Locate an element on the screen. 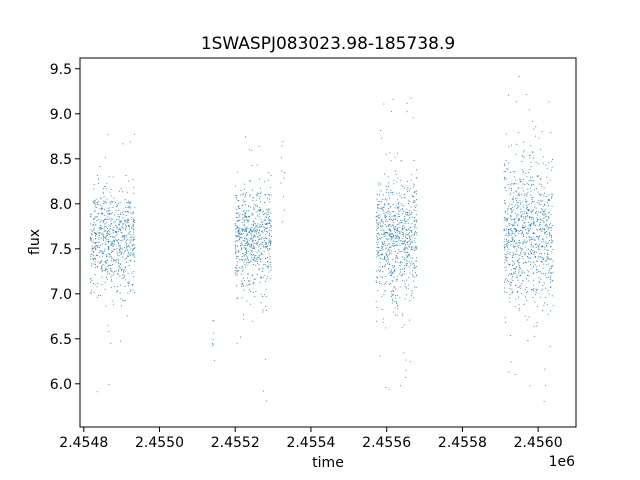 The height and width of the screenshot is (480, 640). y-tick-label: 6.0 is located at coordinates (61, 385).